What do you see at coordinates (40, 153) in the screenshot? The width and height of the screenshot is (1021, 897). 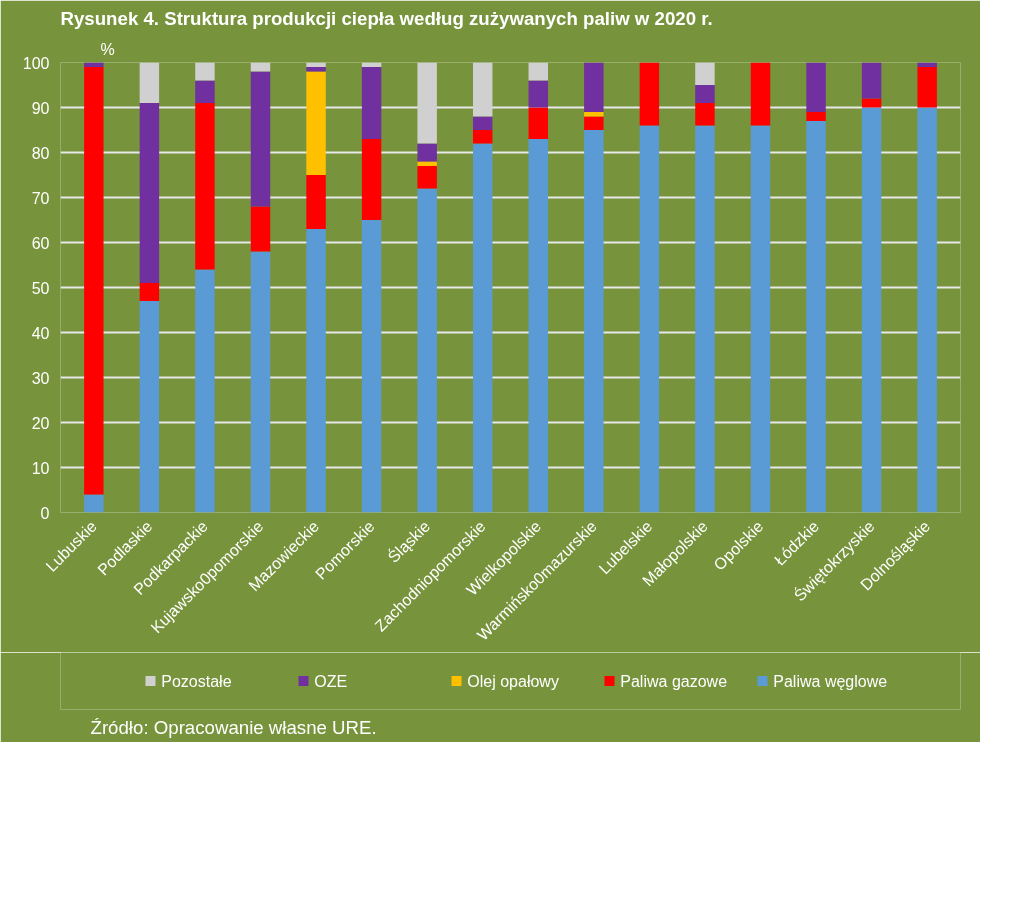 I see `y-tick-label: 80` at bounding box center [40, 153].